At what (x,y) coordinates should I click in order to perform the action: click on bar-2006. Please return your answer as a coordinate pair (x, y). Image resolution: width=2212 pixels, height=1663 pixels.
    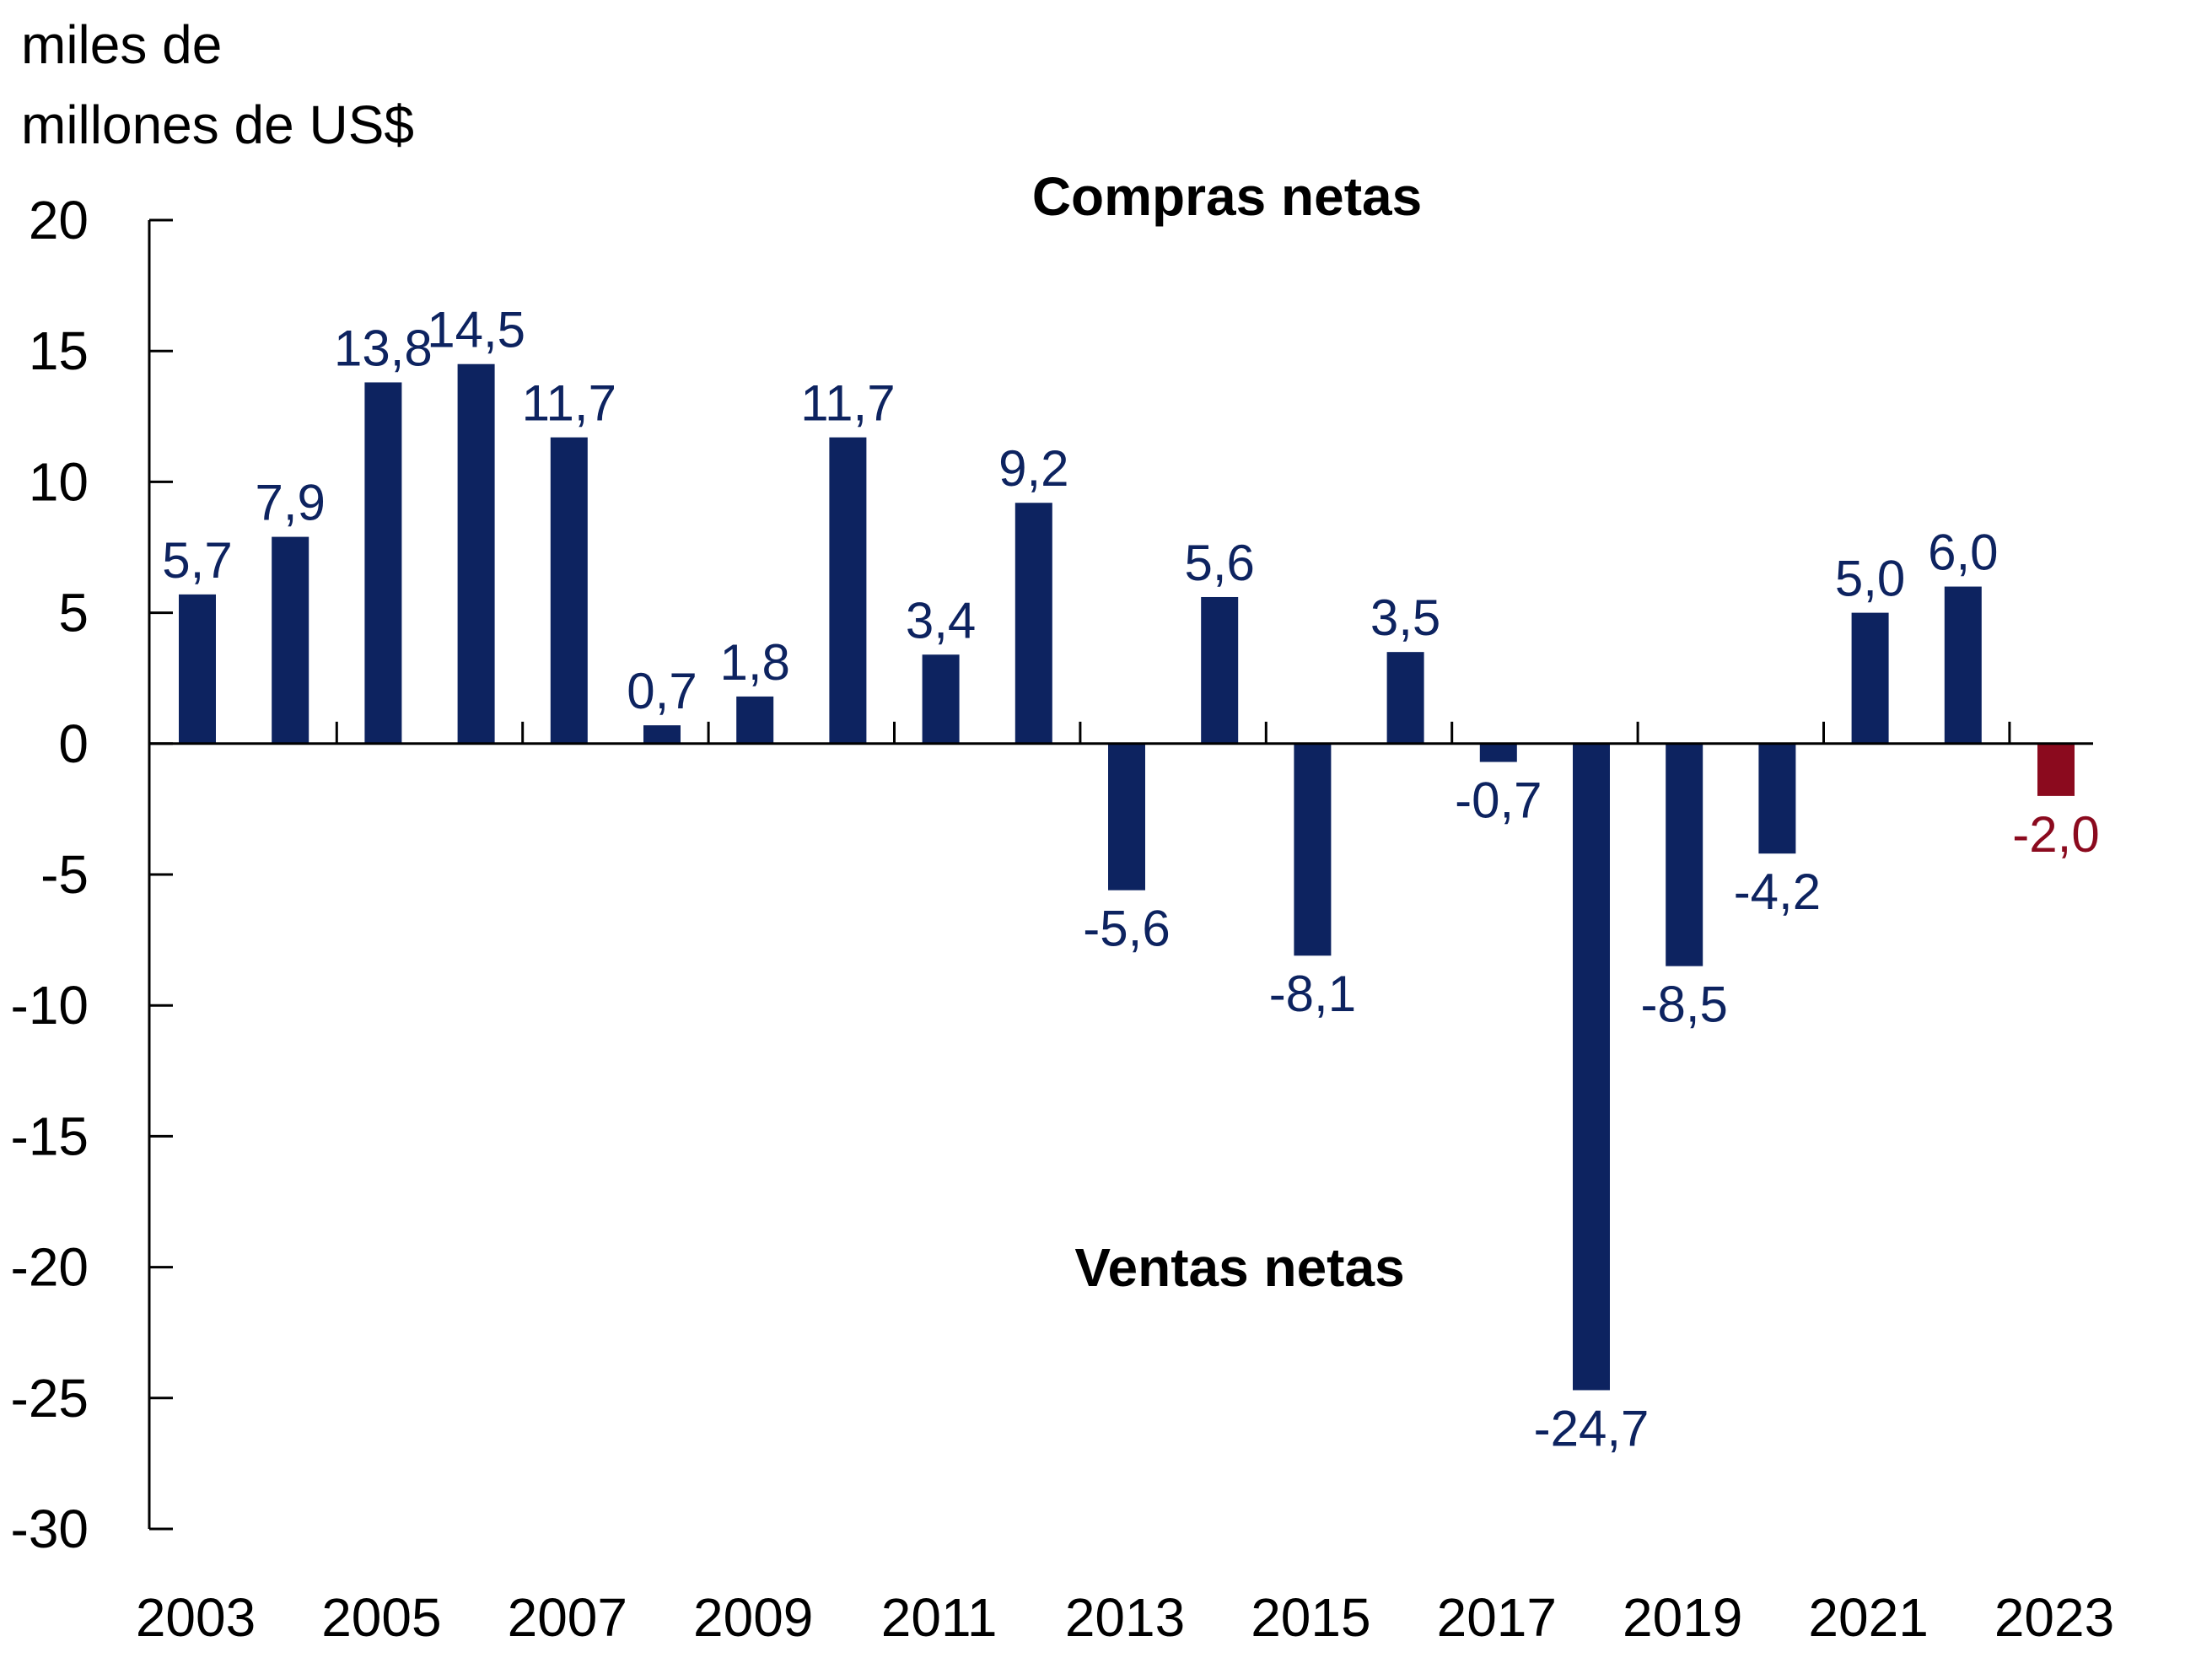
    Looking at the image, I should click on (476, 553).